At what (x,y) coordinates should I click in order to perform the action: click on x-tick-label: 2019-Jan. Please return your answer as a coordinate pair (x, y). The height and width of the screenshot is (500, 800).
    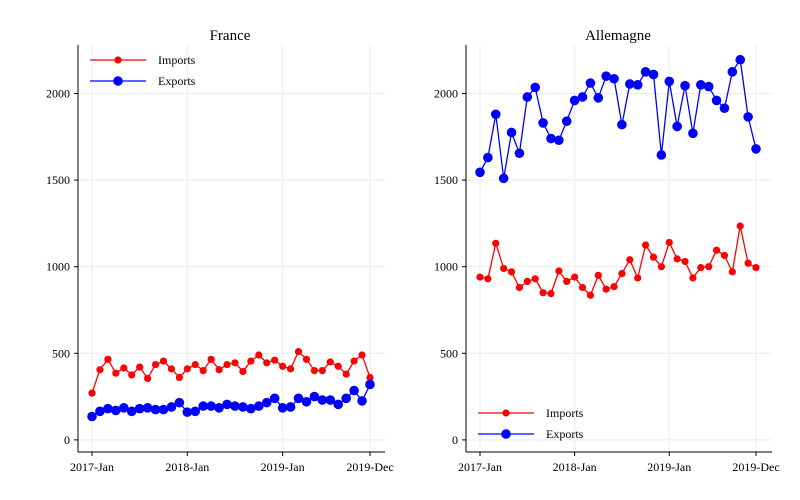
    Looking at the image, I should click on (283, 467).